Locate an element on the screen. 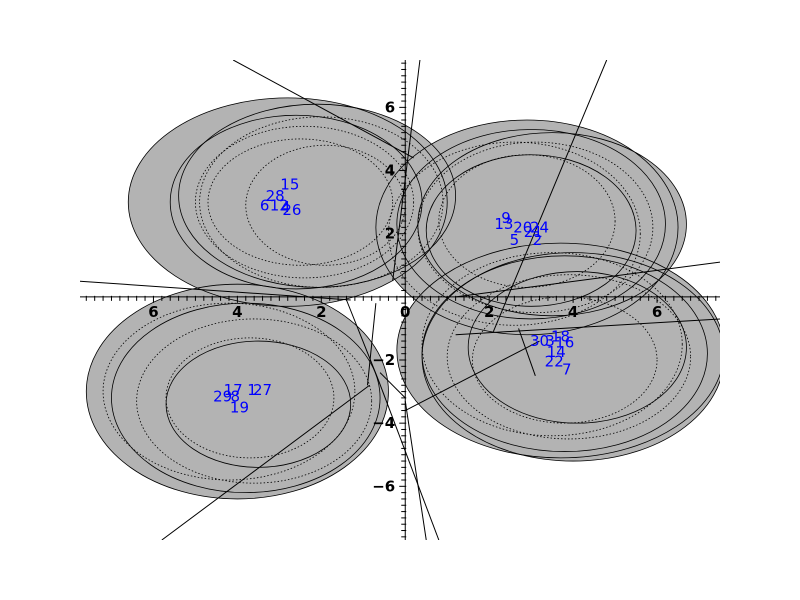 The height and width of the screenshot is (600, 800). y-tick-label: −6 is located at coordinates (383, 486).